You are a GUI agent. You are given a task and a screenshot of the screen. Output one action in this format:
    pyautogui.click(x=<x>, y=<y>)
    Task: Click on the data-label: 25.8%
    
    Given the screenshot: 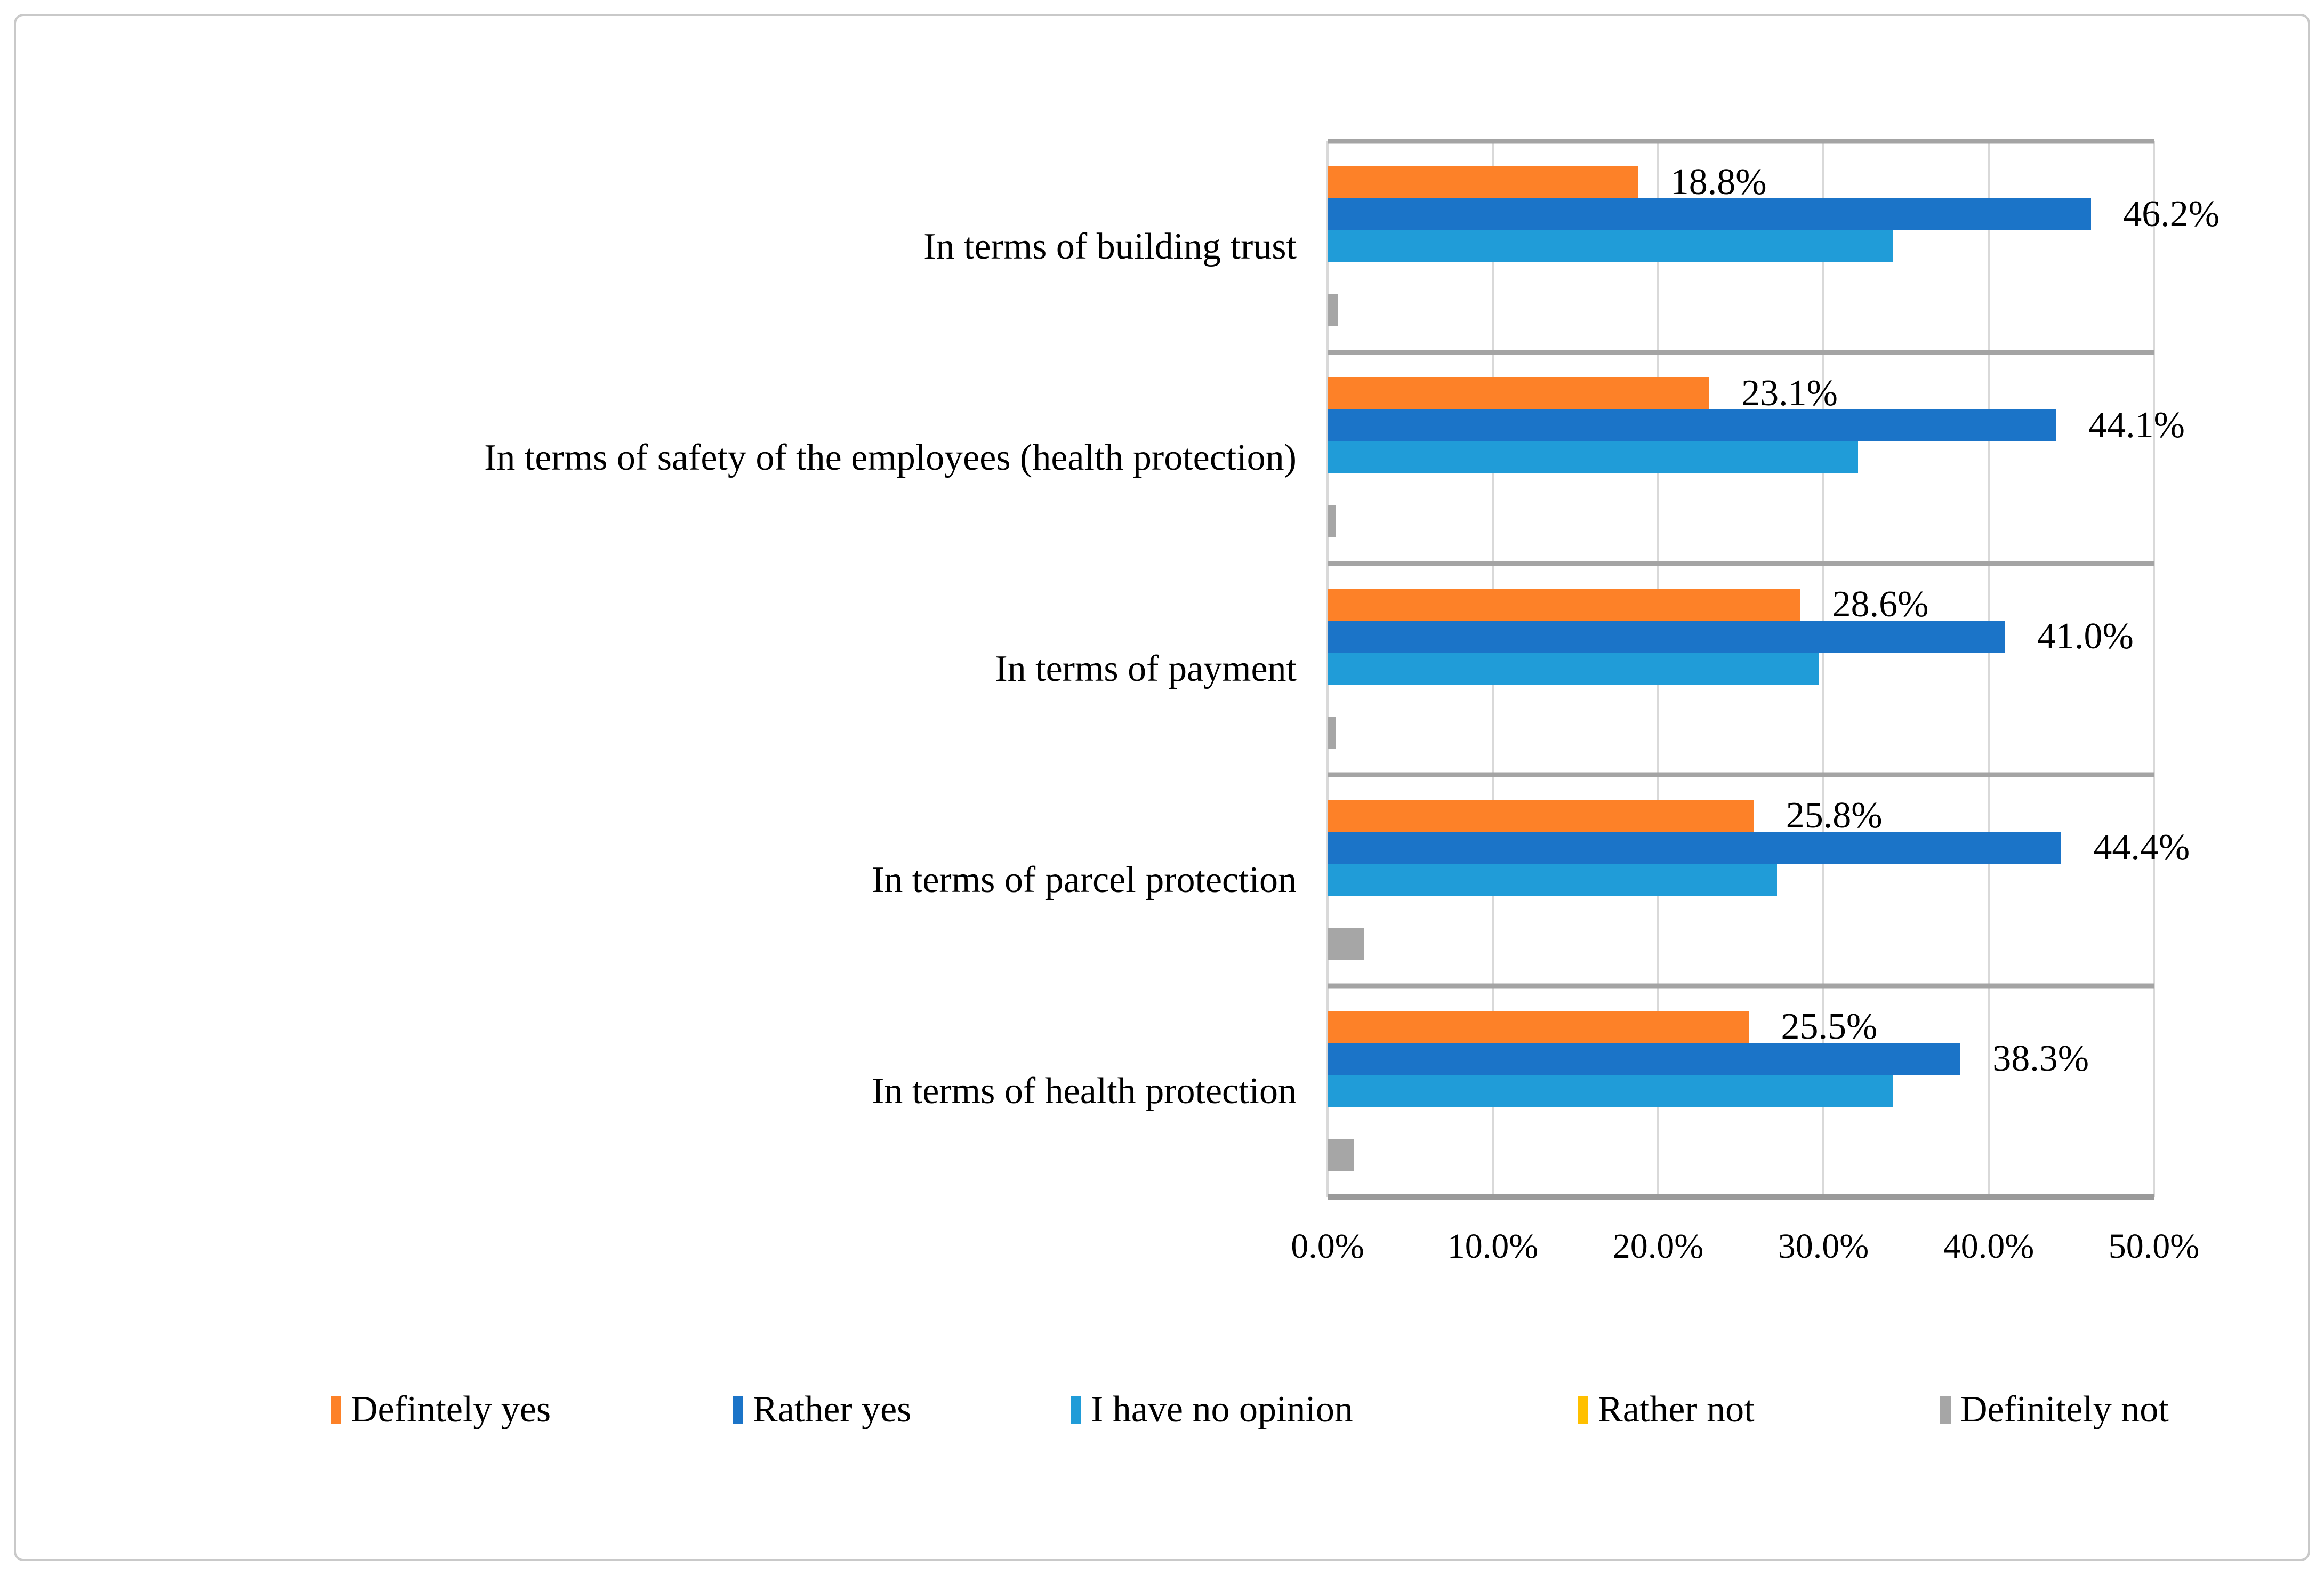 What is the action you would take?
    pyautogui.click(x=1834, y=816)
    